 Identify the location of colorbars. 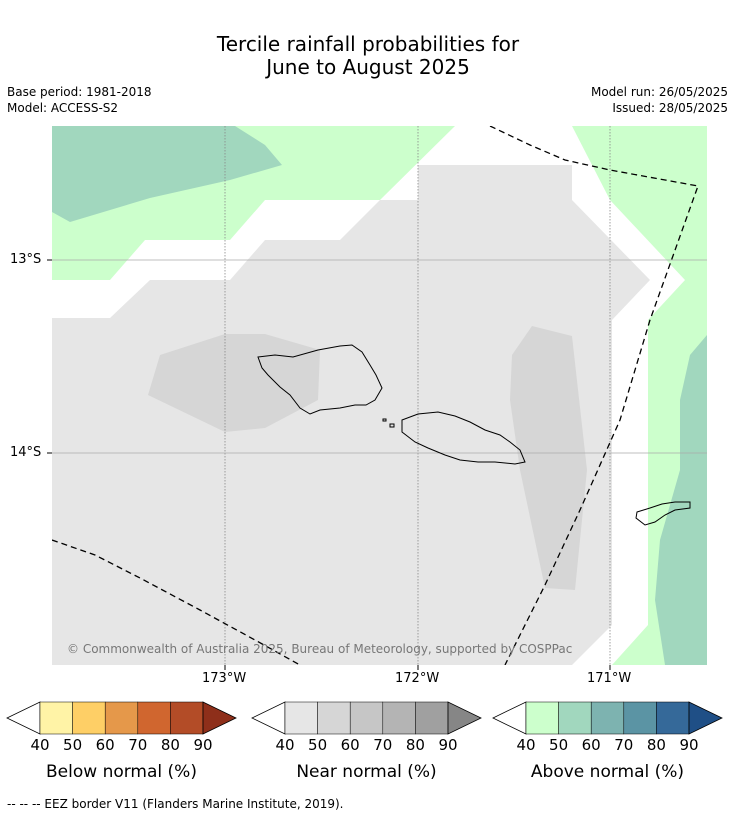
(364, 718).